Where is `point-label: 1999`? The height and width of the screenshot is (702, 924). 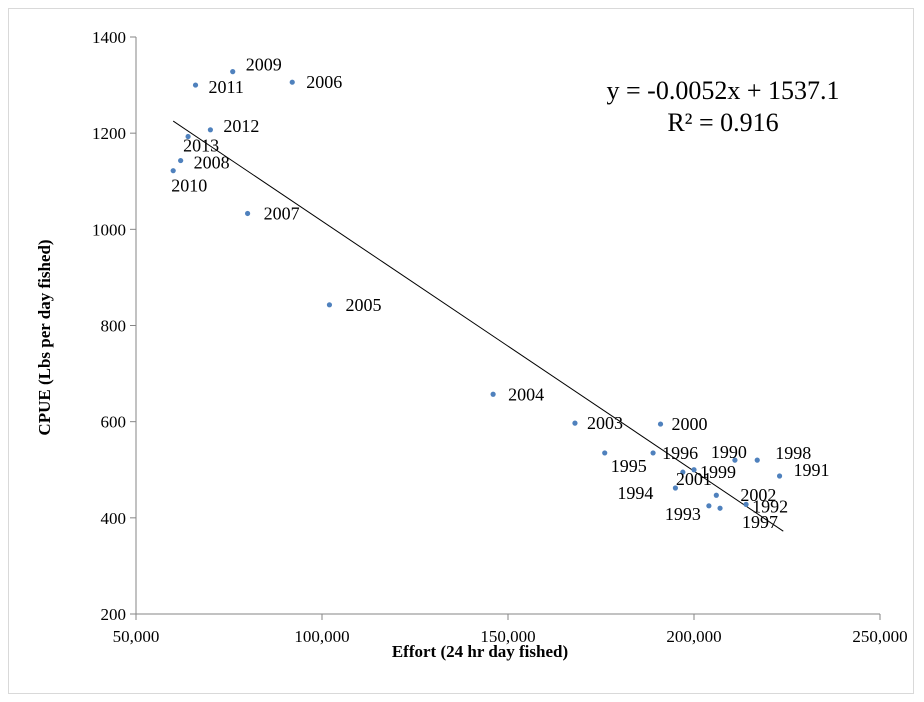
point-label: 1999 is located at coordinates (718, 472).